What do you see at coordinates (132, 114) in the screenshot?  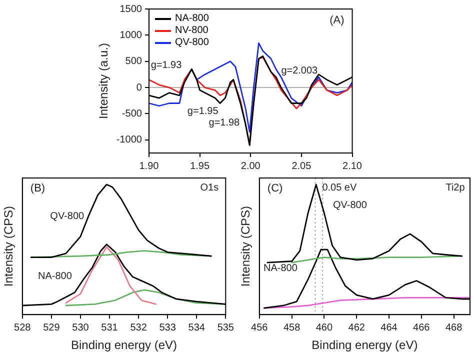 I see `y-tick-label: -500` at bounding box center [132, 114].